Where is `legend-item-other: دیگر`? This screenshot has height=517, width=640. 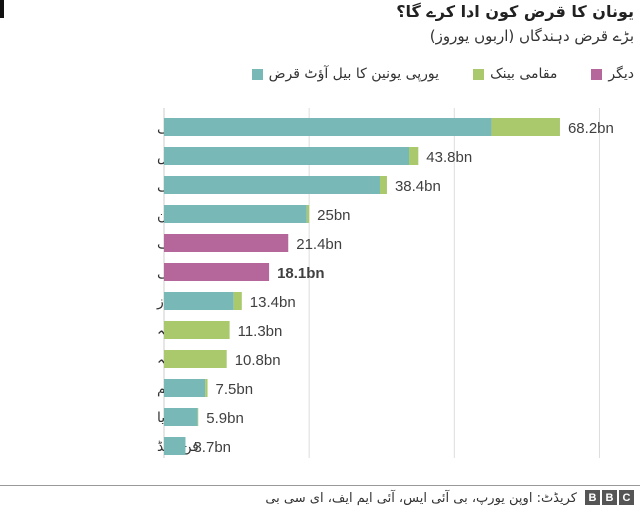
legend-item-other: دیگر is located at coordinates (612, 74).